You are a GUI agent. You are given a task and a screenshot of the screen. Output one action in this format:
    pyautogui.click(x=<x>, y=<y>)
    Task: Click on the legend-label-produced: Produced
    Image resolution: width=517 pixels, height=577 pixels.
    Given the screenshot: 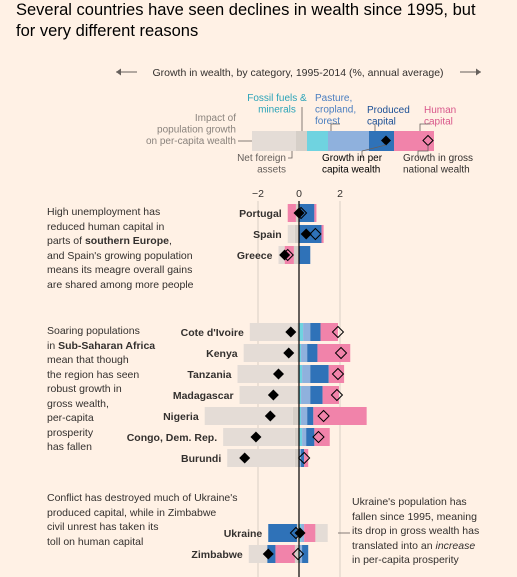 What is the action you would take?
    pyautogui.click(x=388, y=110)
    